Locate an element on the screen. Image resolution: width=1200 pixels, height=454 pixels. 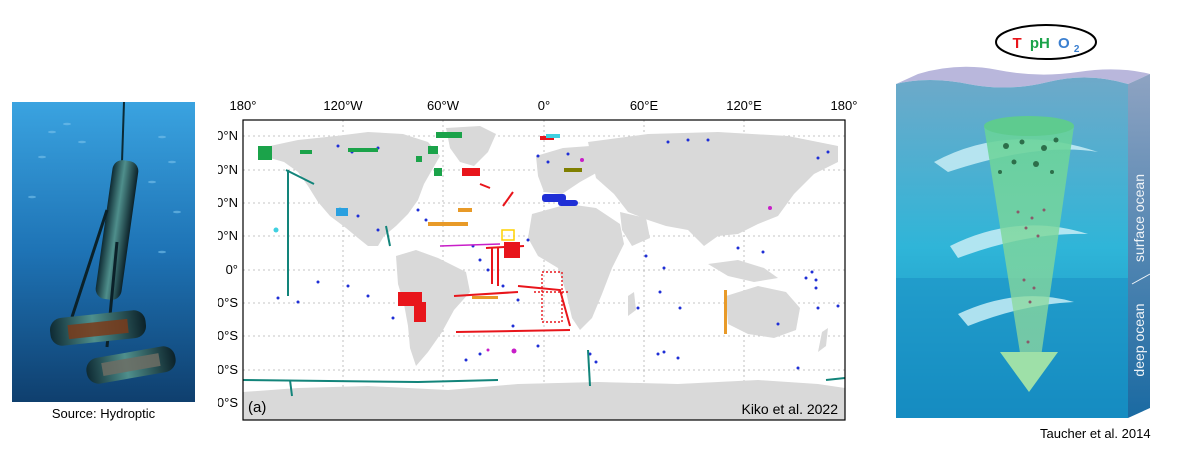
yellow-box is located at coordinates (508, 235).